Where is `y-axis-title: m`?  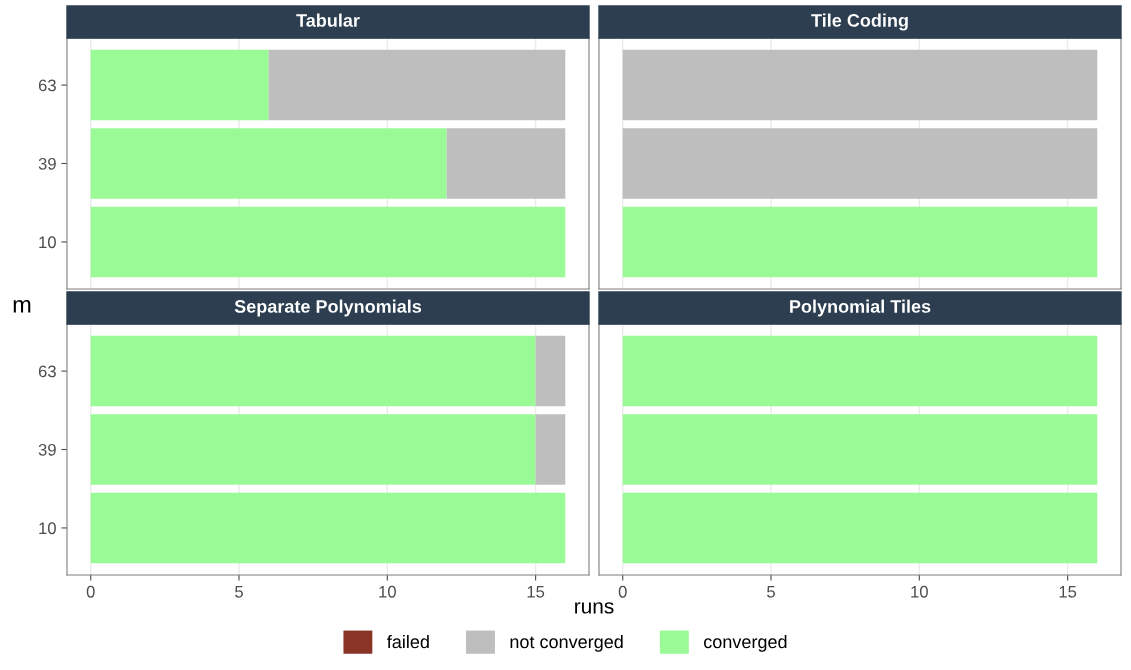
y-axis-title: m is located at coordinates (22, 306).